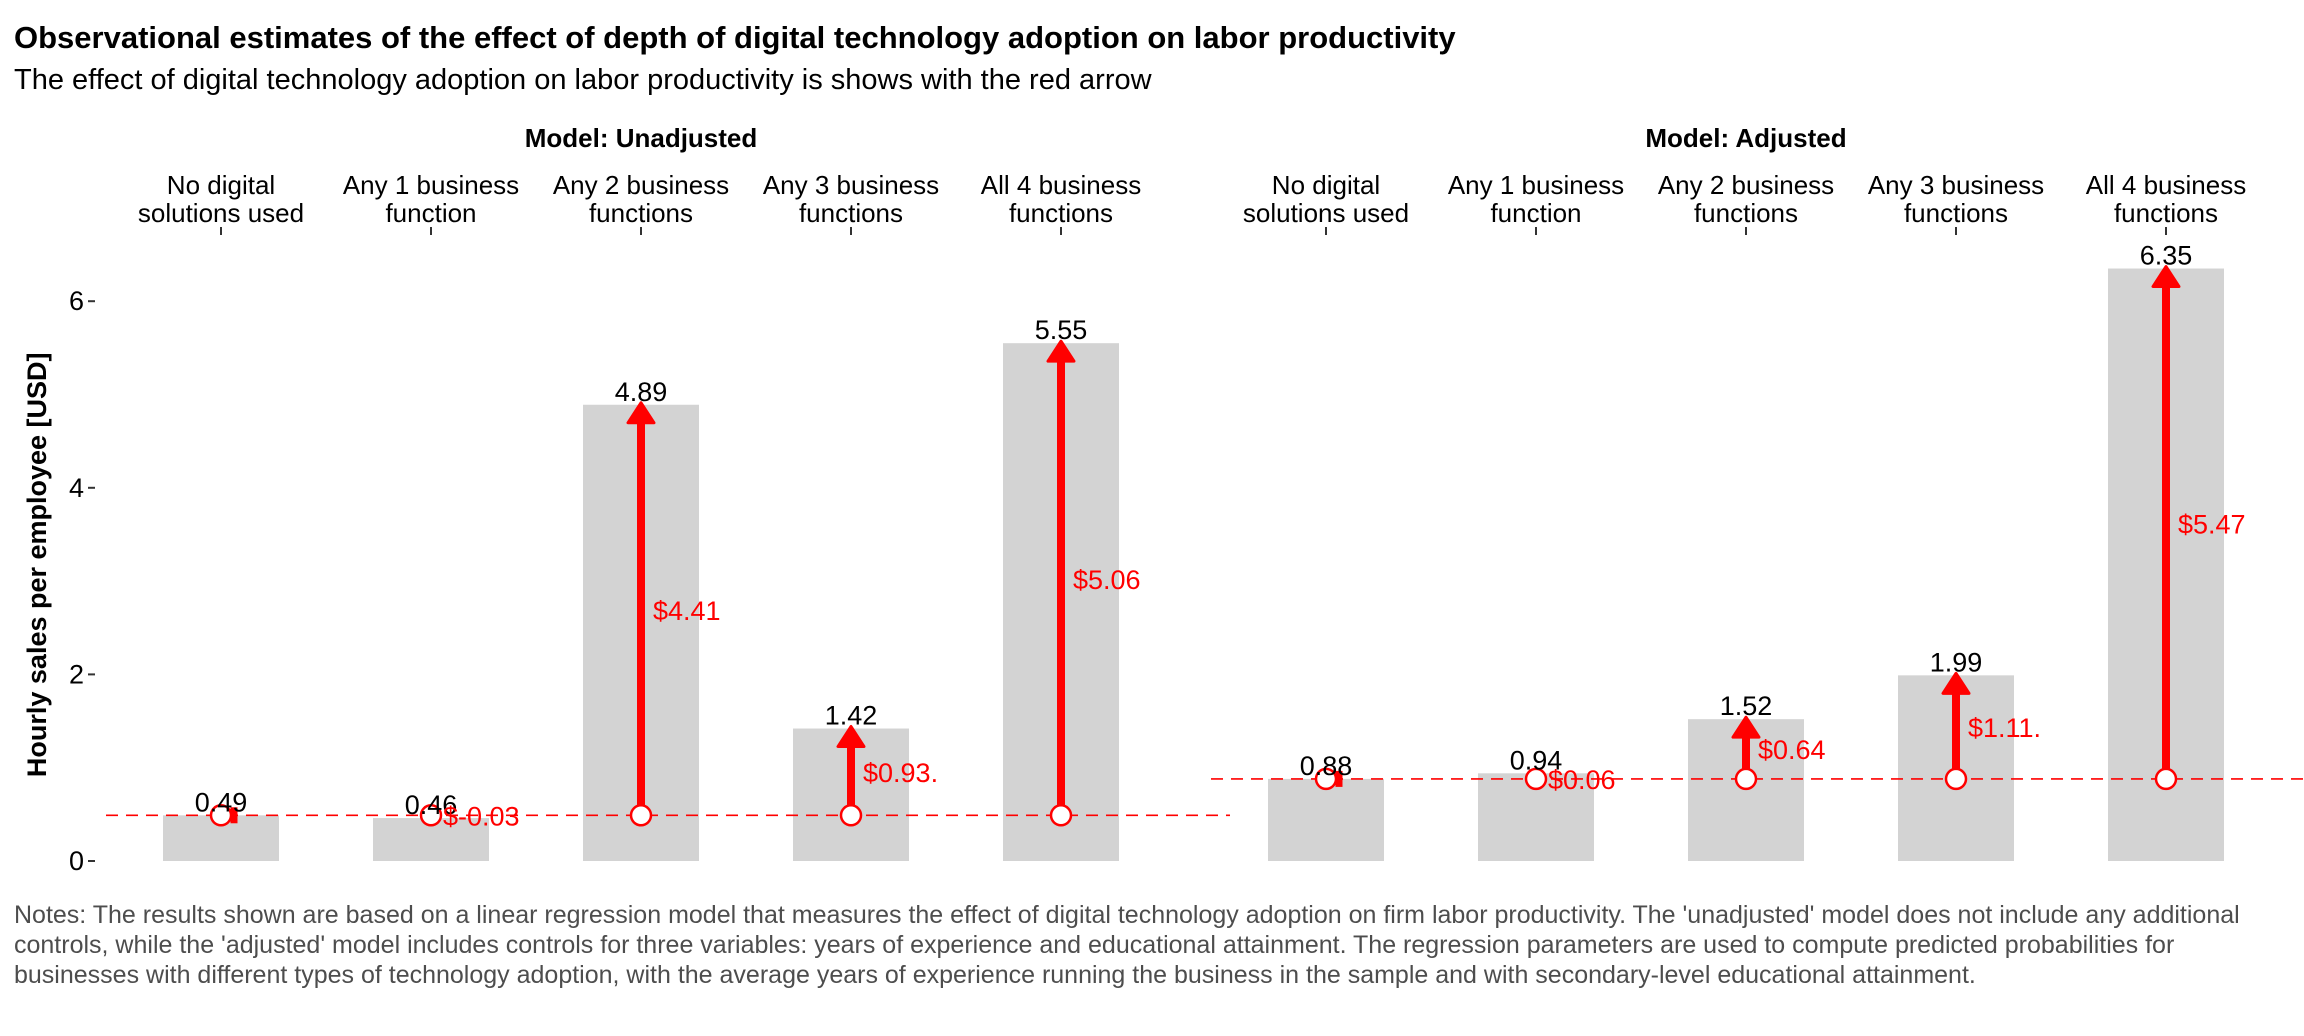 The height and width of the screenshot is (1036, 2304). Describe the element at coordinates (76, 861) in the screenshot. I see `y-tick-label: 0` at that location.